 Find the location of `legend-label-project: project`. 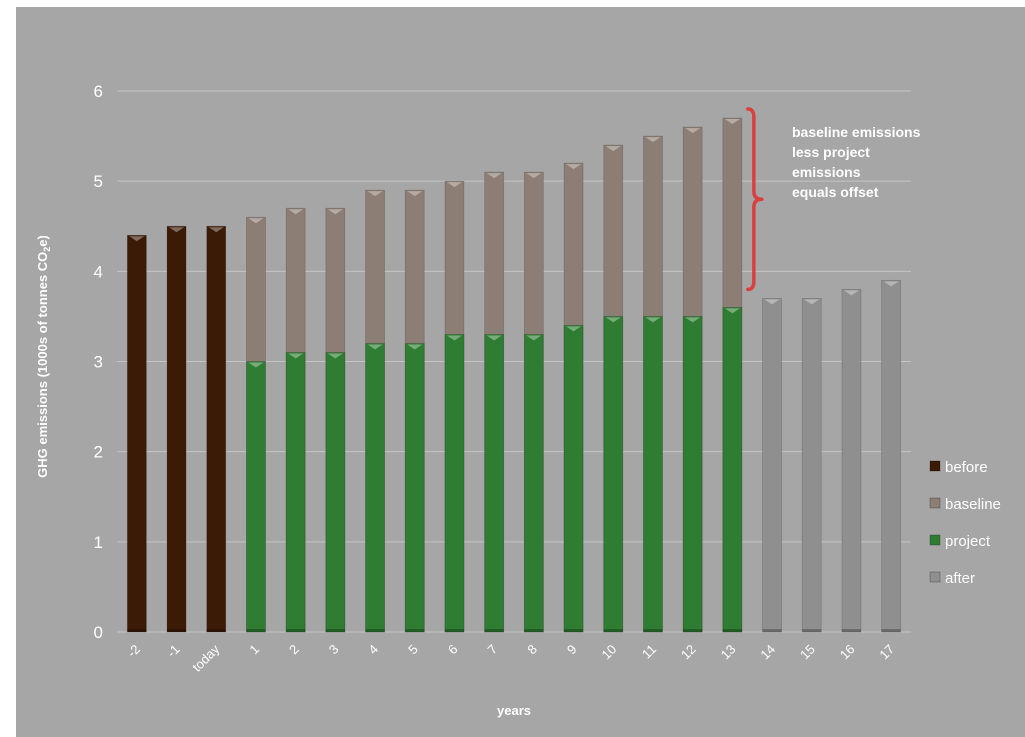

legend-label-project: project is located at coordinates (968, 541).